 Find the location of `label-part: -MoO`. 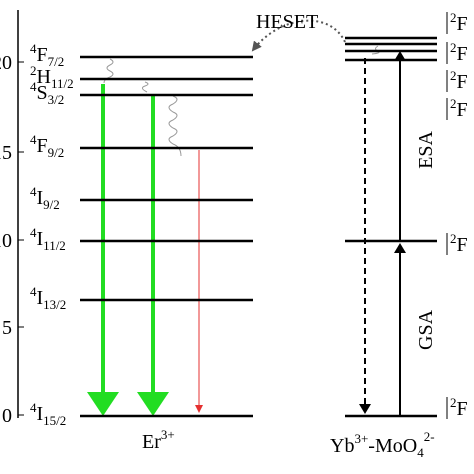

label-part: -MoO is located at coordinates (392, 446).